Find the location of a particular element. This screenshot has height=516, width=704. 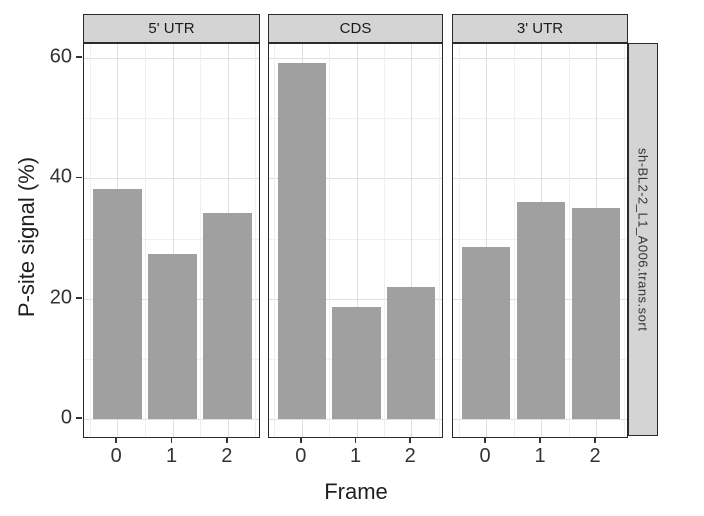

facet-strip: 3' UTR is located at coordinates (540, 28).